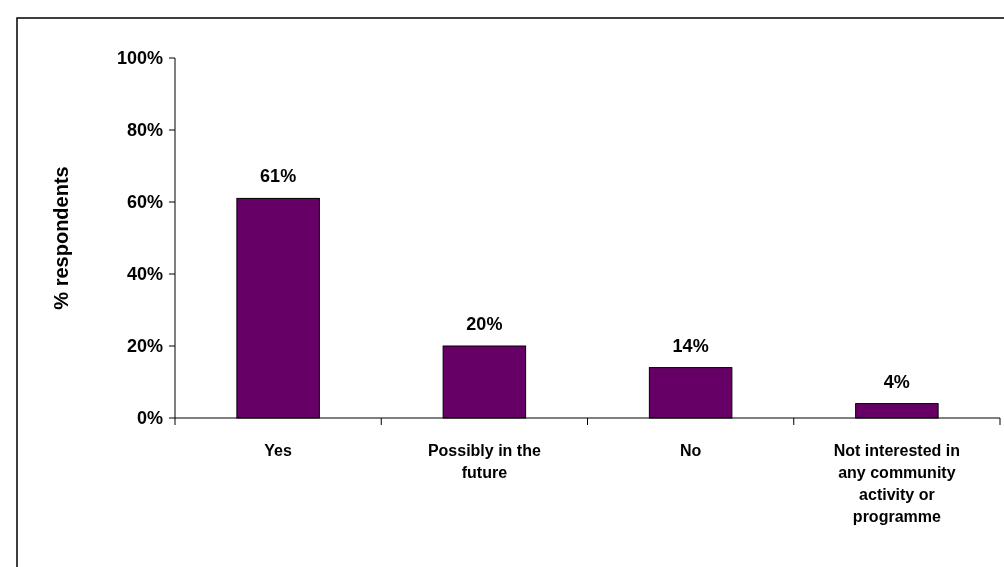 Image resolution: width=1004 pixels, height=567 pixels. Describe the element at coordinates (484, 324) in the screenshot. I see `data-label: 20%` at that location.